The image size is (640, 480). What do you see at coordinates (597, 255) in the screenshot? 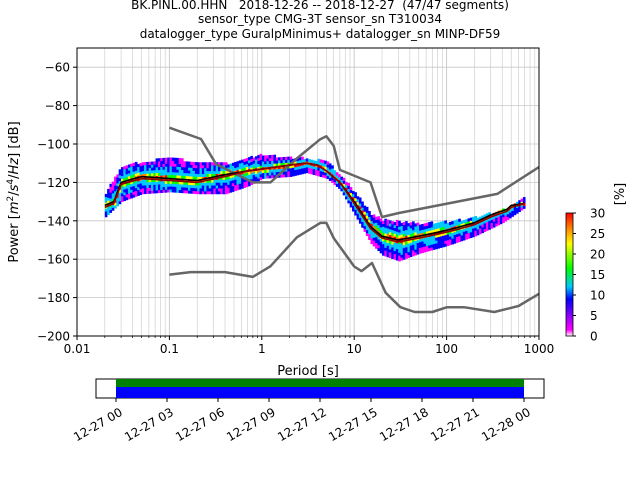
I see `colorbar-tick-label: 20` at bounding box center [597, 255].